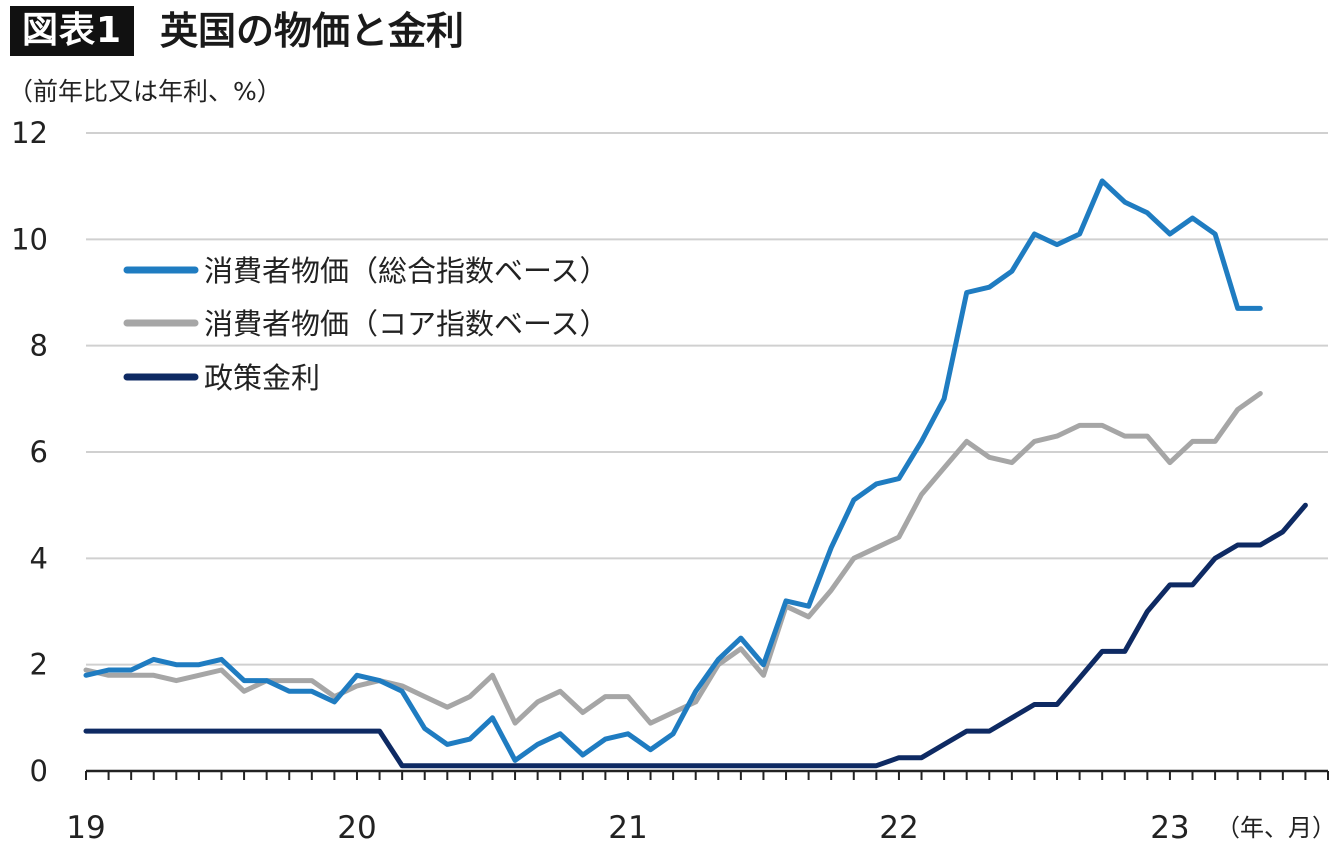 This screenshot has width=1340, height=857. What do you see at coordinates (898, 828) in the screenshot?
I see `x-tick-label: 22` at bounding box center [898, 828].